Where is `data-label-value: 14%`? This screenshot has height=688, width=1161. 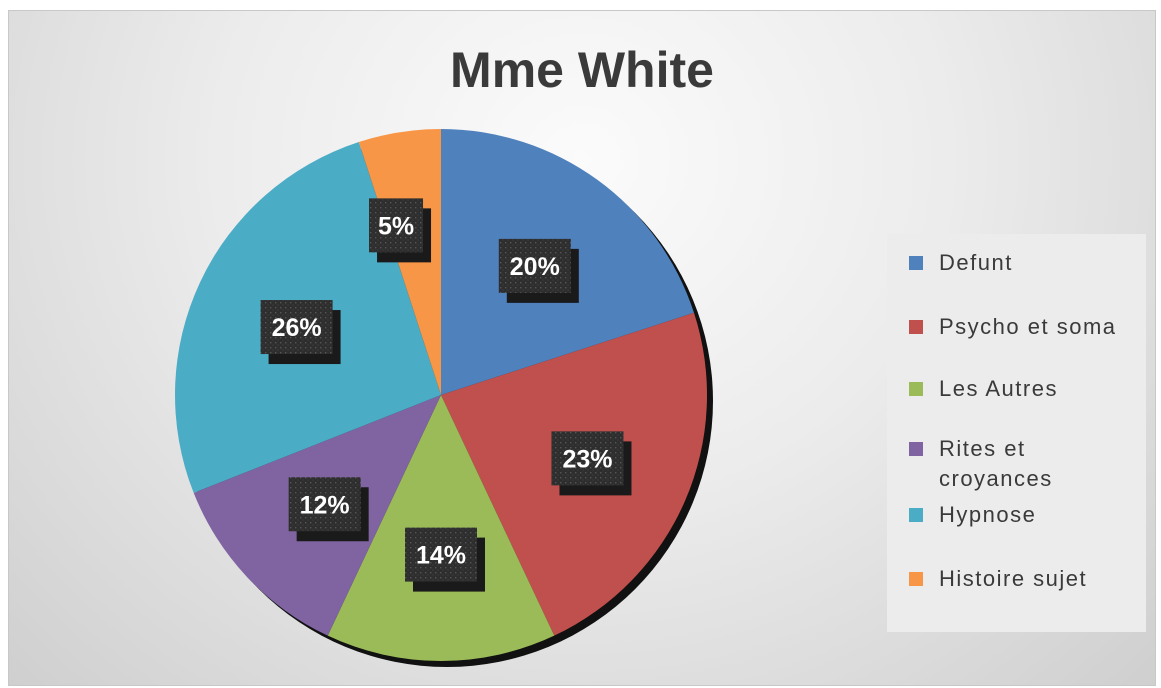 data-label-value: 14% is located at coordinates (441, 556).